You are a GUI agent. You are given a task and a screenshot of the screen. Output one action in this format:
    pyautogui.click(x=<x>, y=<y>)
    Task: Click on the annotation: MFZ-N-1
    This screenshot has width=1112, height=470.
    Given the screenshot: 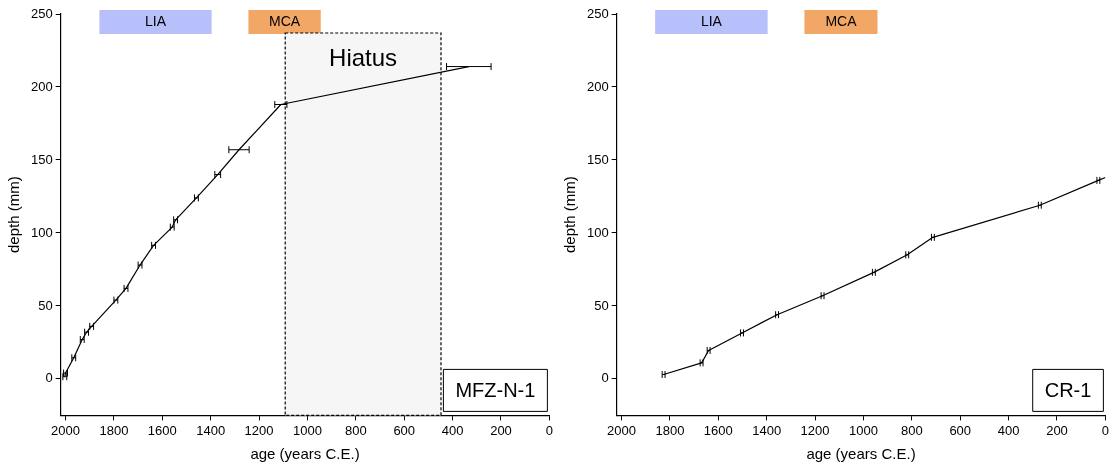 What is the action you would take?
    pyautogui.click(x=495, y=389)
    